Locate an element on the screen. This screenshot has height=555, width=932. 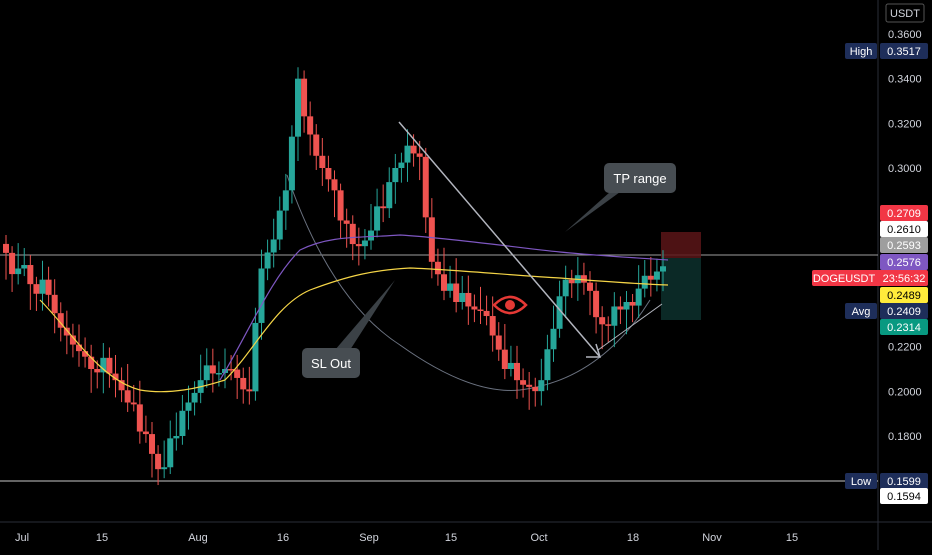
time-axis-label: Sep is located at coordinates (369, 538).